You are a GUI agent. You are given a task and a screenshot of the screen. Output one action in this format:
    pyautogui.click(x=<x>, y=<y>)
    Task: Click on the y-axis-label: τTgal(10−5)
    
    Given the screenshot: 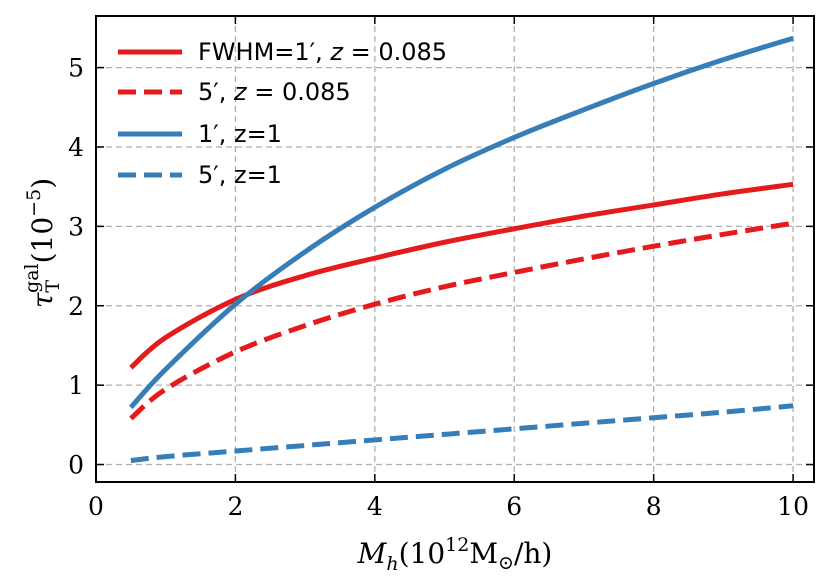 What is the action you would take?
    pyautogui.click(x=42, y=243)
    